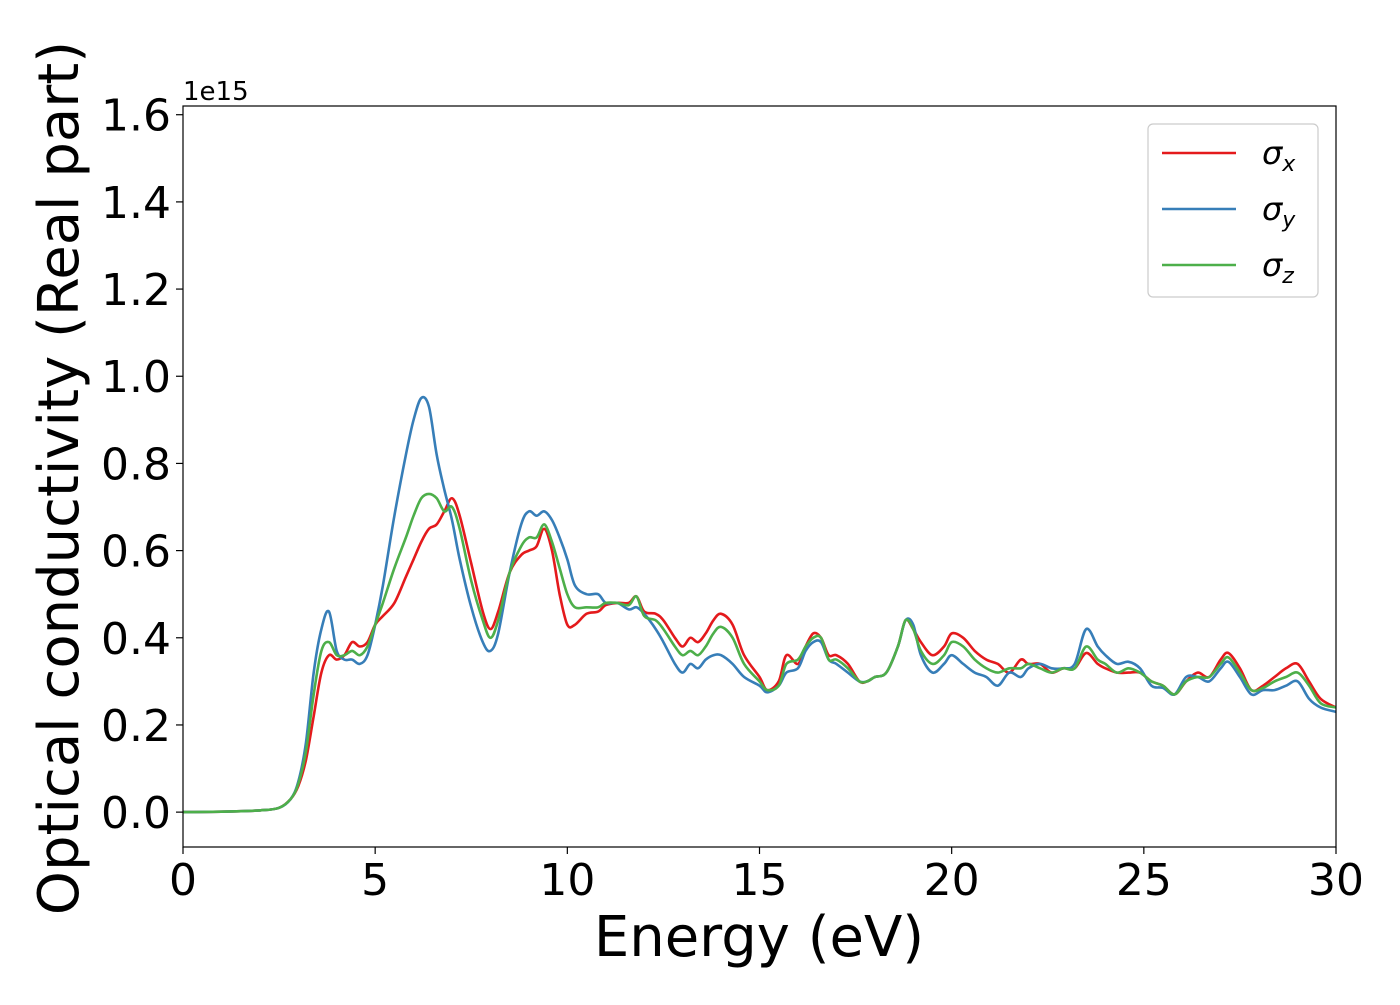 The image size is (1400, 1005). I want to click on x-axis-title: Energy (eV), so click(759, 937).